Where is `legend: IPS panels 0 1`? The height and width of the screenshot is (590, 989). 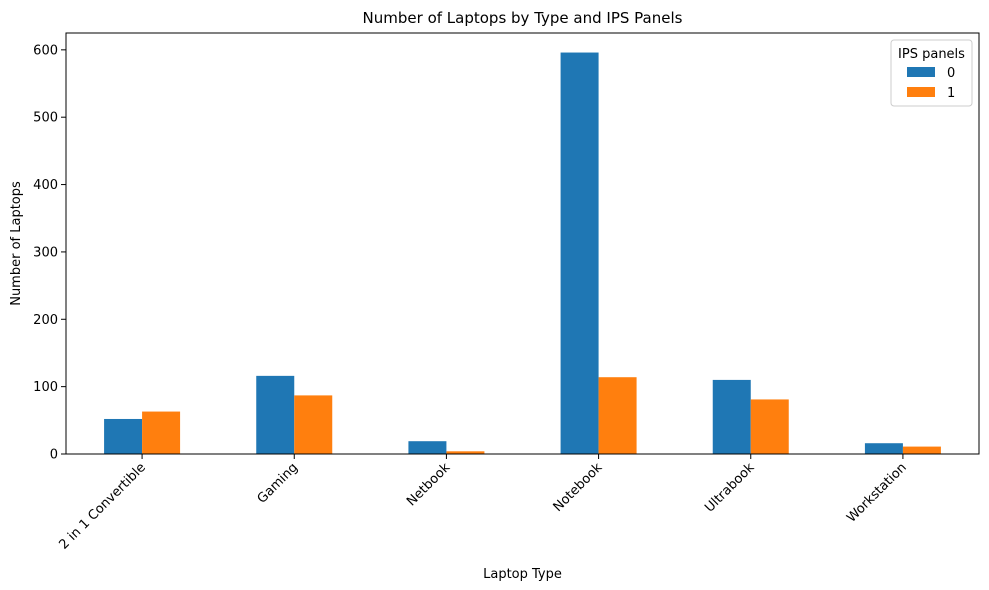 legend: IPS panels 0 1 is located at coordinates (931, 73).